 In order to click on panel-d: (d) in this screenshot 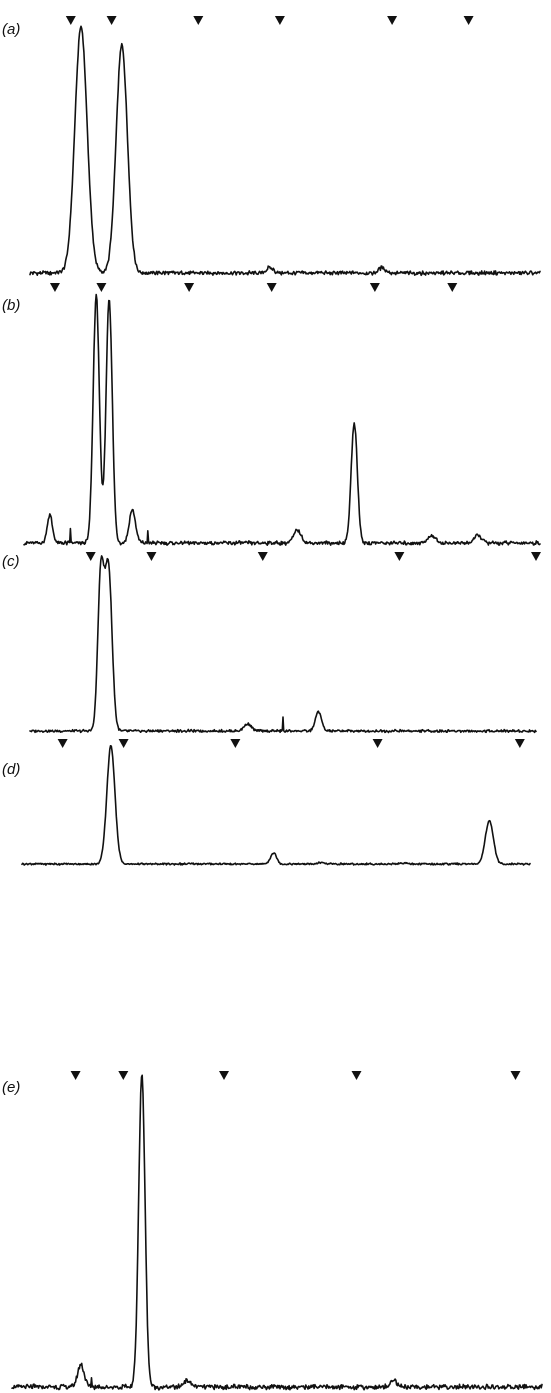, I will do `click(266, 802)`.